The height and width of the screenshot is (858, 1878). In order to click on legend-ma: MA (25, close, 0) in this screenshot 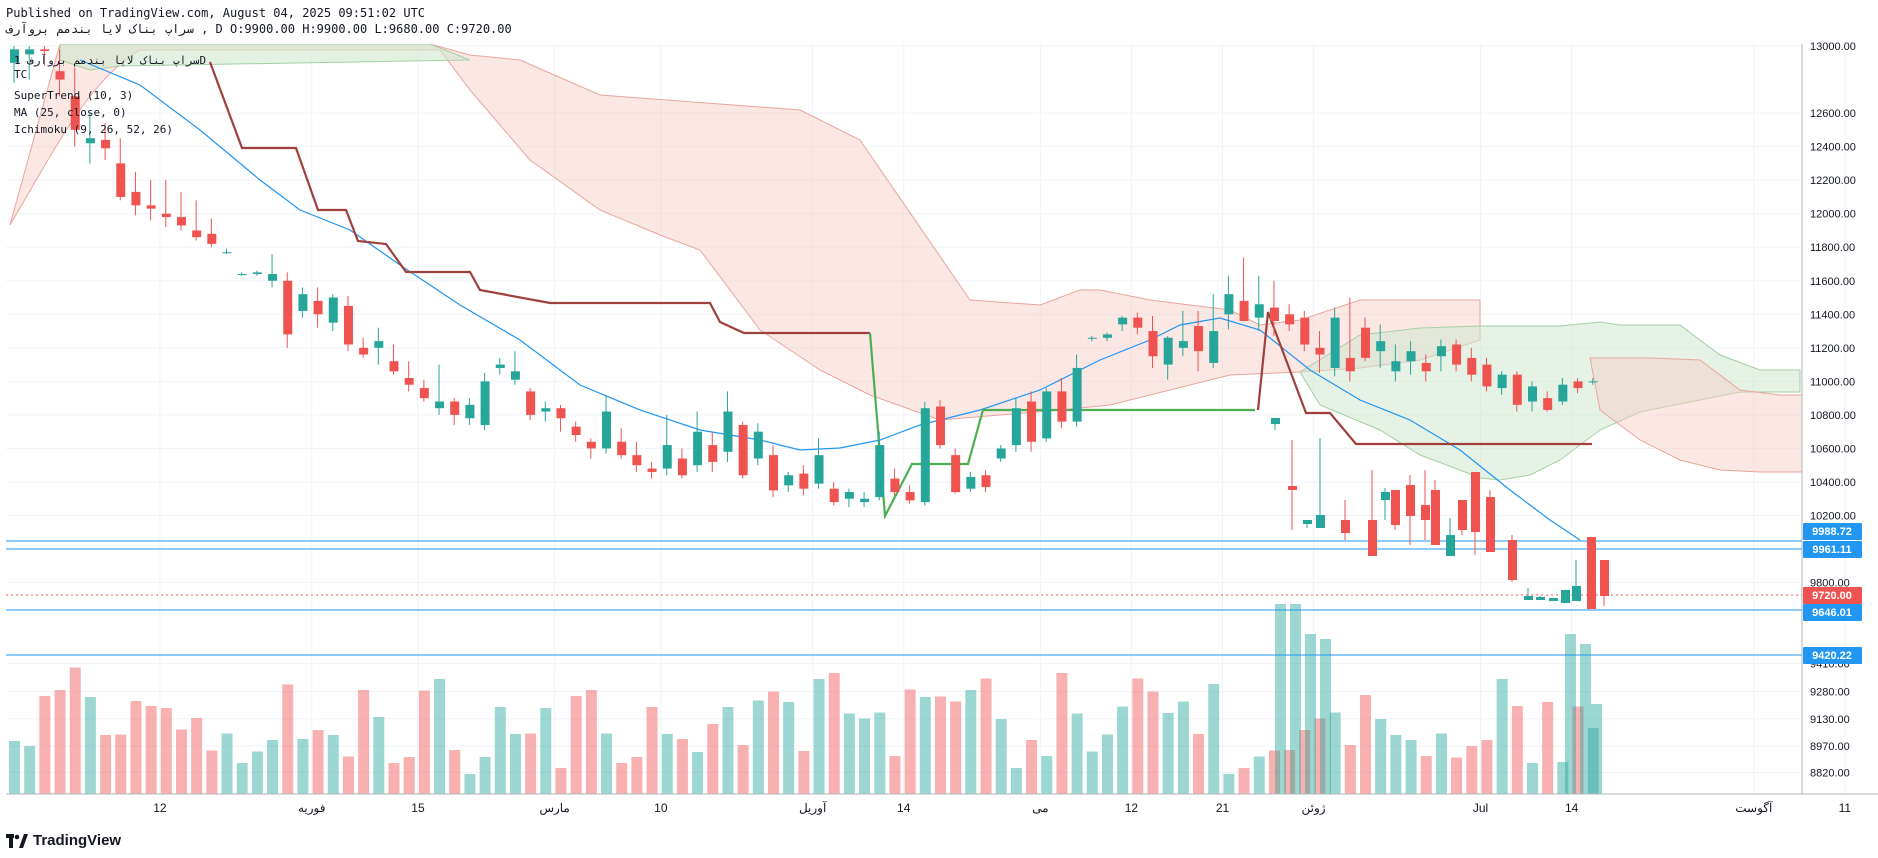, I will do `click(70, 112)`.